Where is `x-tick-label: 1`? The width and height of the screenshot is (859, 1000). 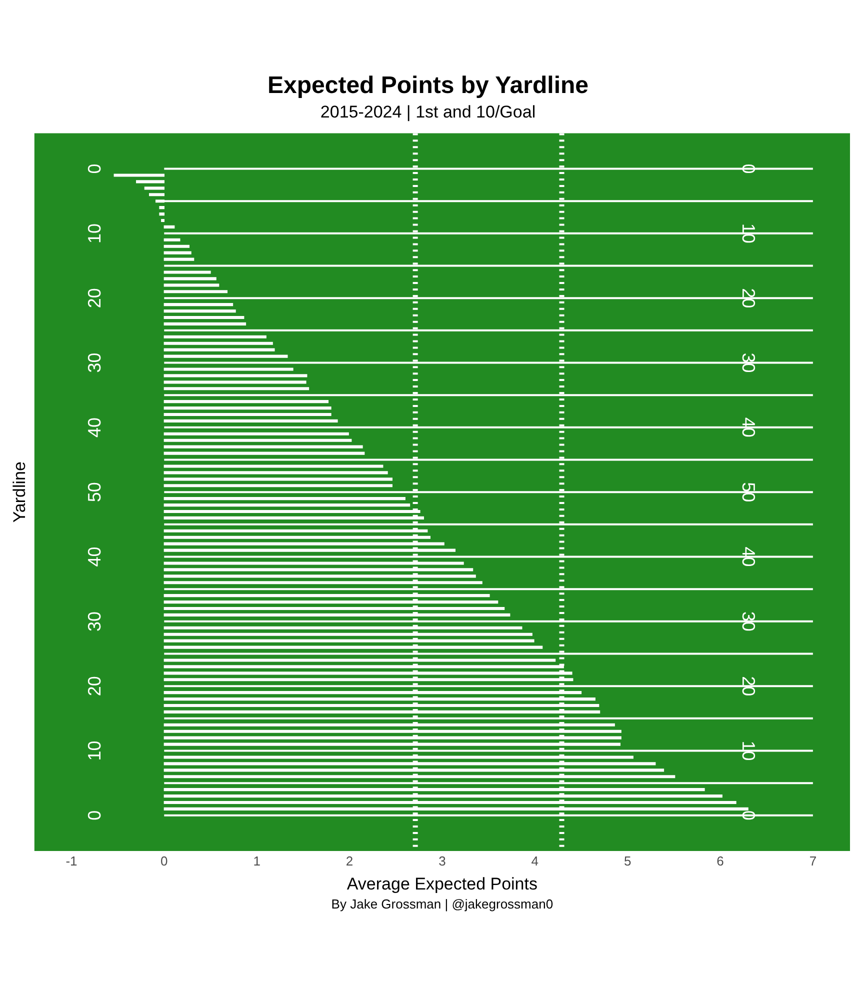
x-tick-label: 1 is located at coordinates (256, 860).